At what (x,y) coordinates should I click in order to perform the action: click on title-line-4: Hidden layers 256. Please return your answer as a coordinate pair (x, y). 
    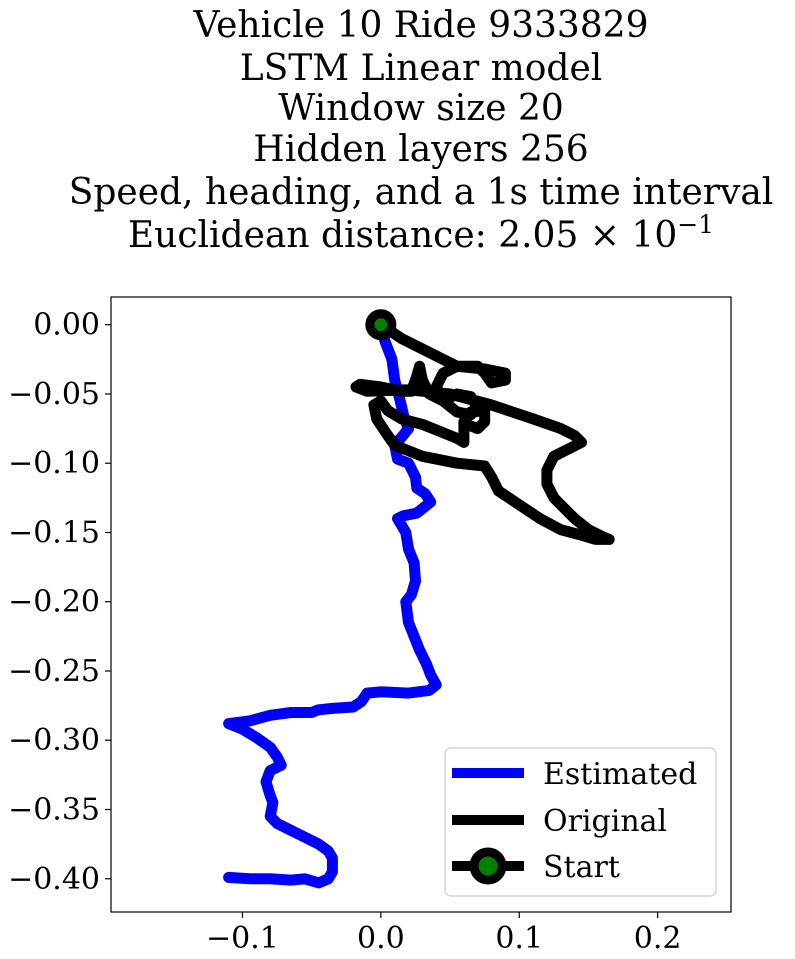
    Looking at the image, I should click on (420, 149).